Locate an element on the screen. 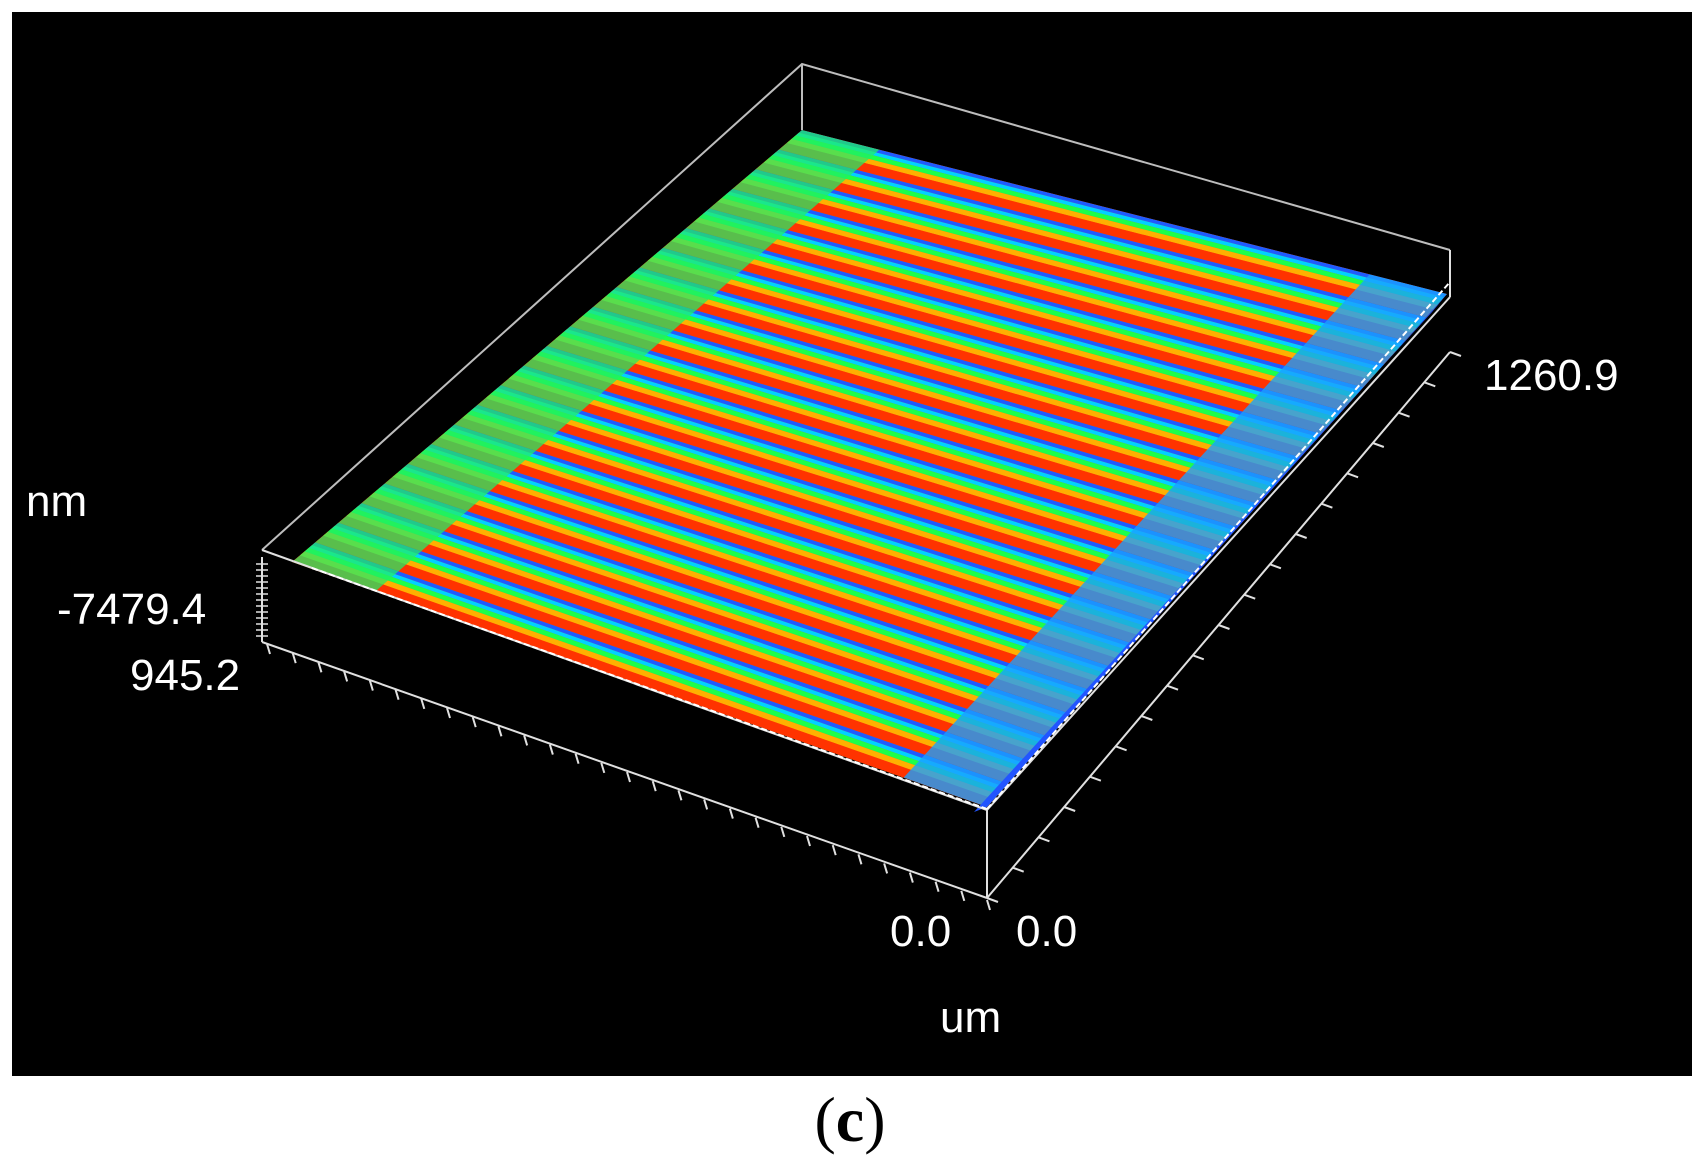 The width and height of the screenshot is (1700, 1176). z-unit-label: nm is located at coordinates (57, 501).